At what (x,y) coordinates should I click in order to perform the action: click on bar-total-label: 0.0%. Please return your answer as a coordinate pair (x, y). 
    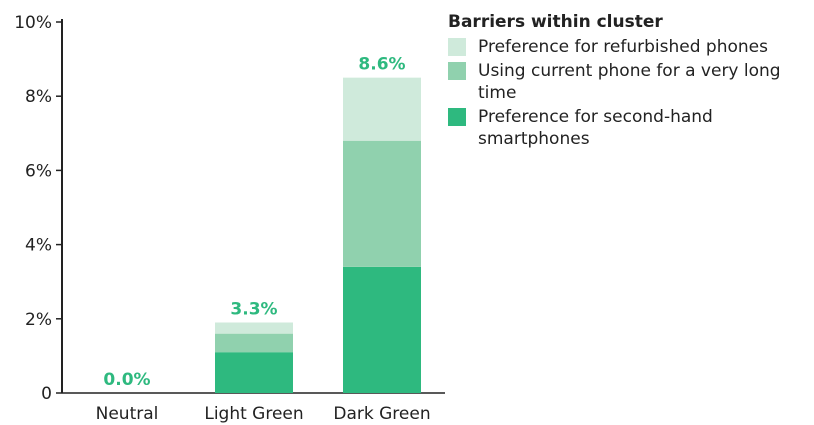
    Looking at the image, I should click on (126, 380).